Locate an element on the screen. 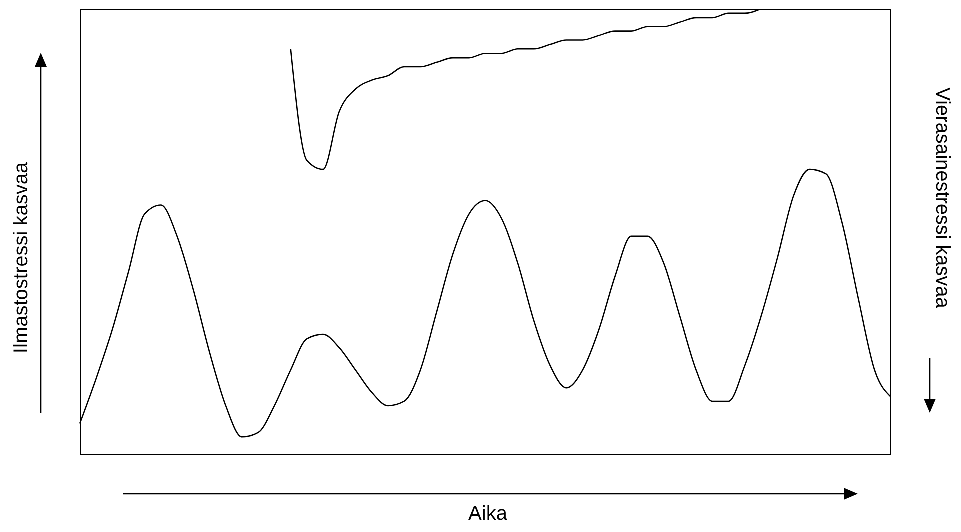 The image size is (961, 532). y-axis-title: Ilmastostressi kasvaa is located at coordinates (22, 258).